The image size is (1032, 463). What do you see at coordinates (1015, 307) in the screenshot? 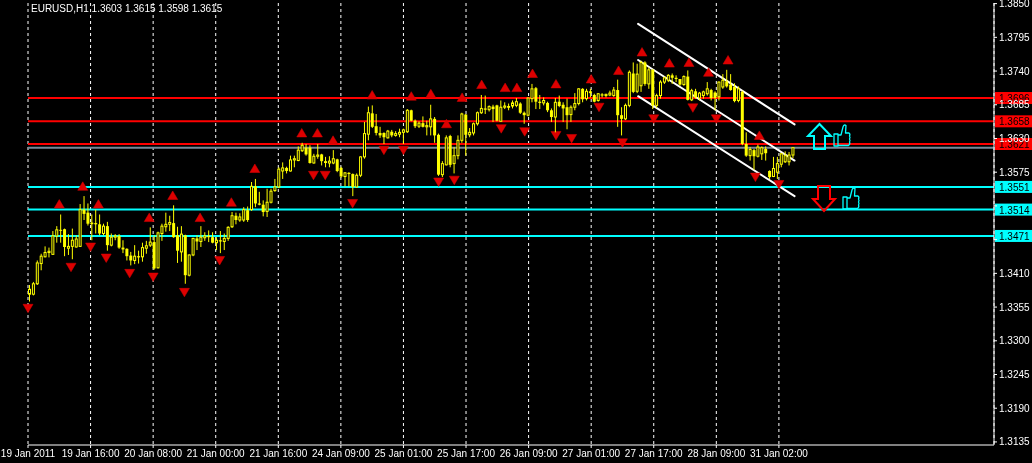
I see `y-tick-label: 1.3355` at bounding box center [1015, 307].